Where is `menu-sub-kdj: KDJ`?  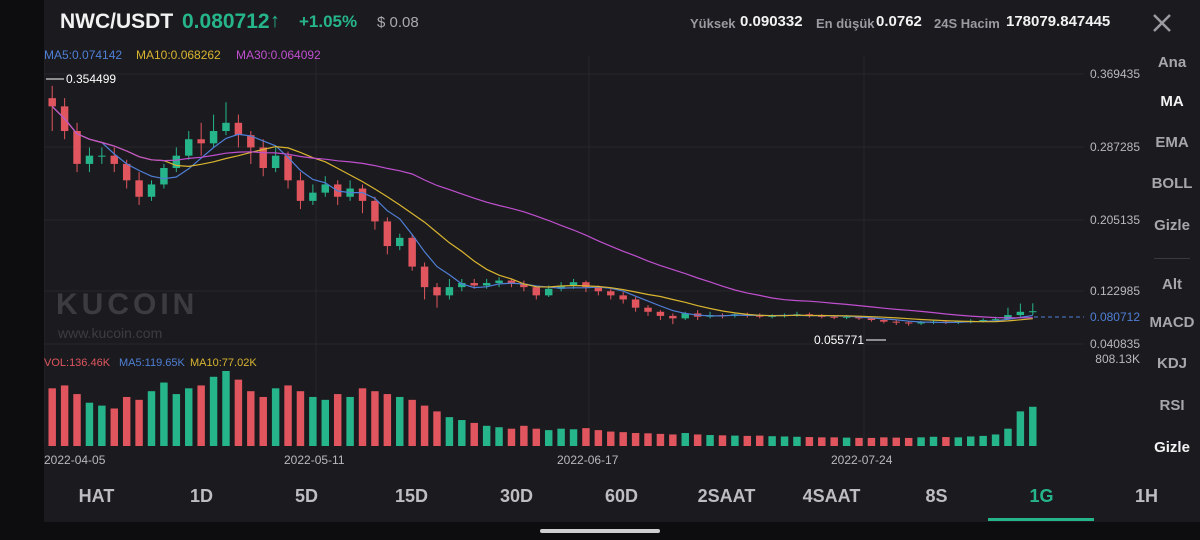
menu-sub-kdj: KDJ is located at coordinates (1171, 363).